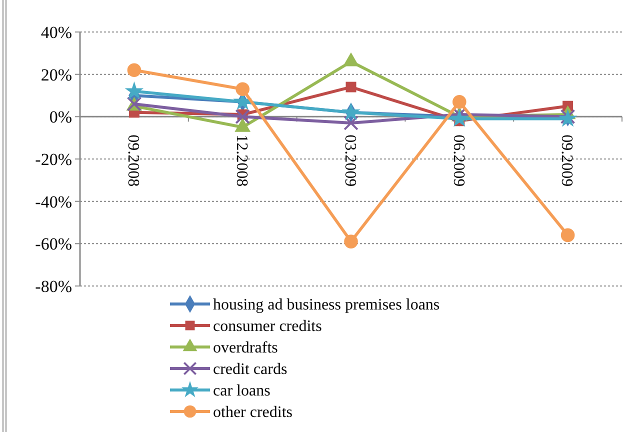 Image resolution: width=624 pixels, height=432 pixels. I want to click on legend-label: other credits, so click(253, 413).